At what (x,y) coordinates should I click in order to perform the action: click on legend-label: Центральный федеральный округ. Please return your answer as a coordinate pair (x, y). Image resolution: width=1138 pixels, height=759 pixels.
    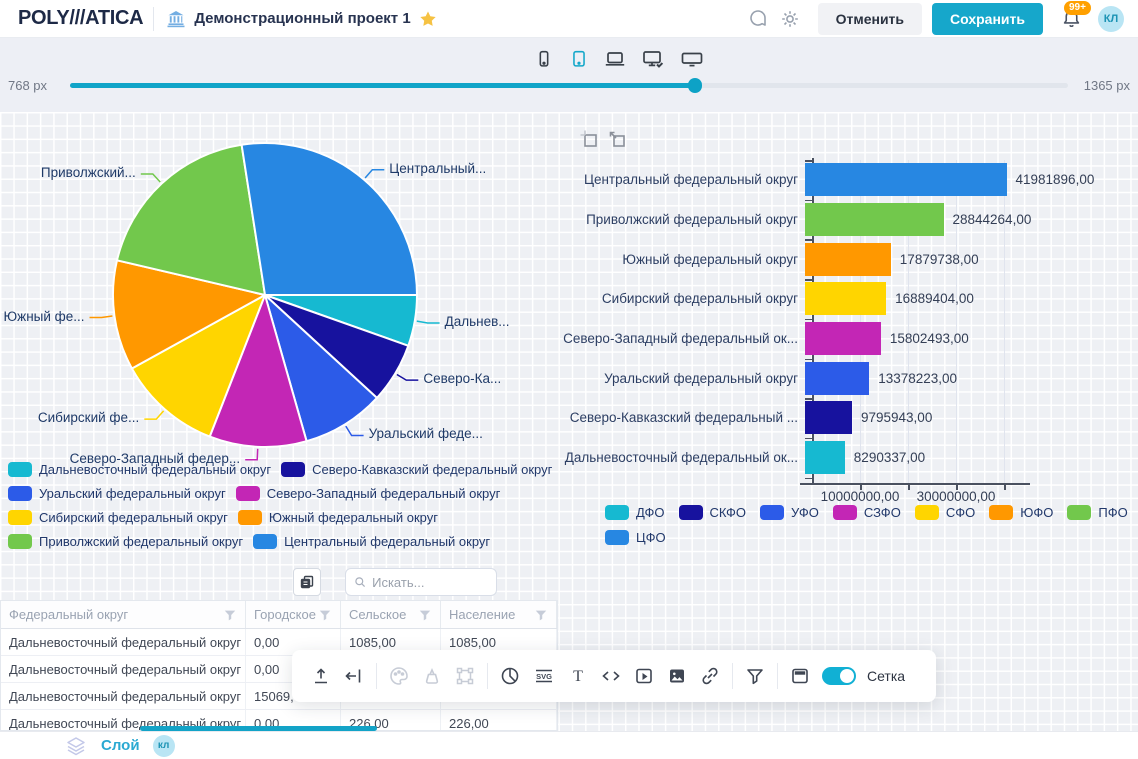
    Looking at the image, I should click on (387, 541).